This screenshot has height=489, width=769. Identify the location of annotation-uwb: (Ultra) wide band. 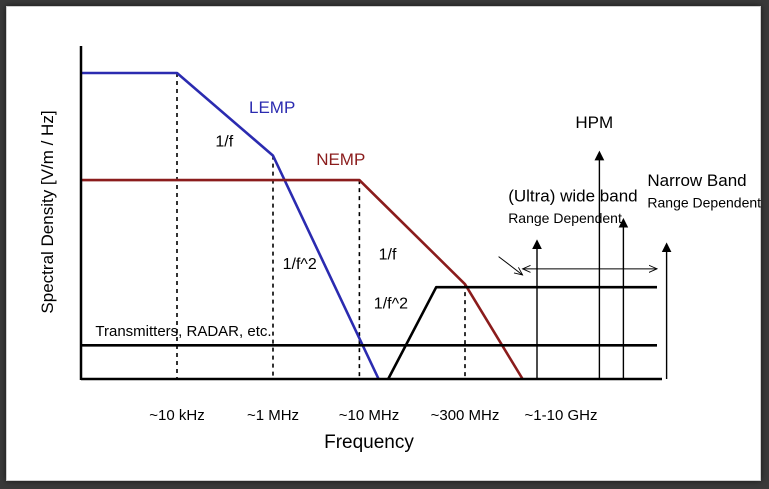
(572, 196).